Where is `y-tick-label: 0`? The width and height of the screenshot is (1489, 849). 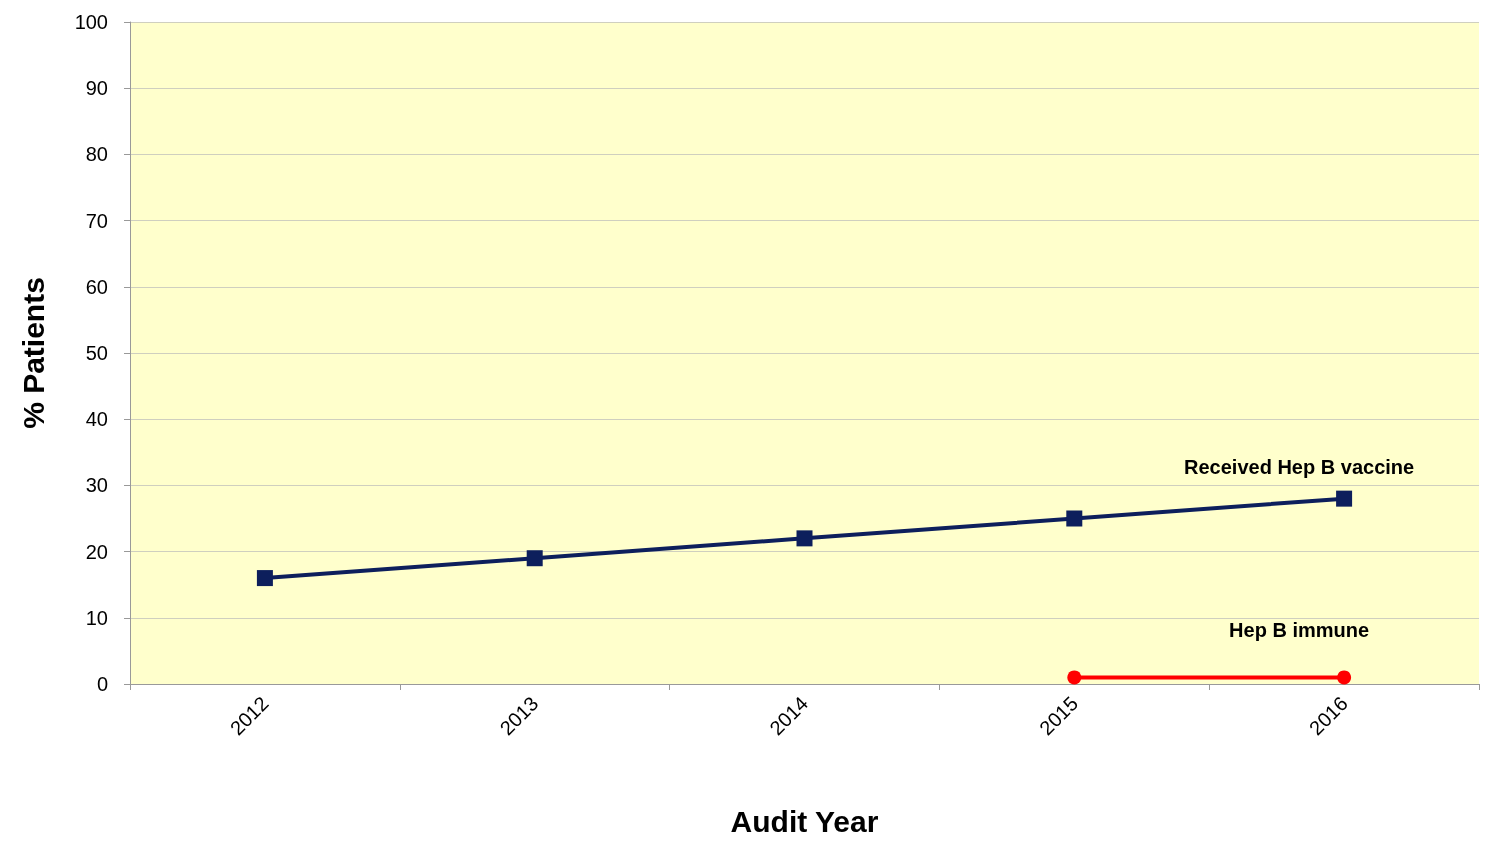 y-tick-label: 0 is located at coordinates (102, 684).